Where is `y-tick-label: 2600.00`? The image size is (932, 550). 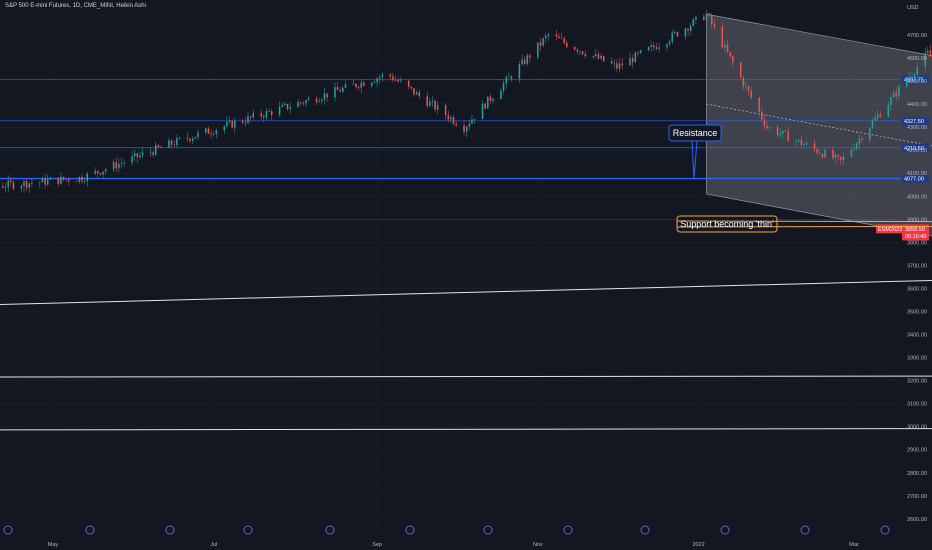
y-tick-label: 2600.00 is located at coordinates (917, 520).